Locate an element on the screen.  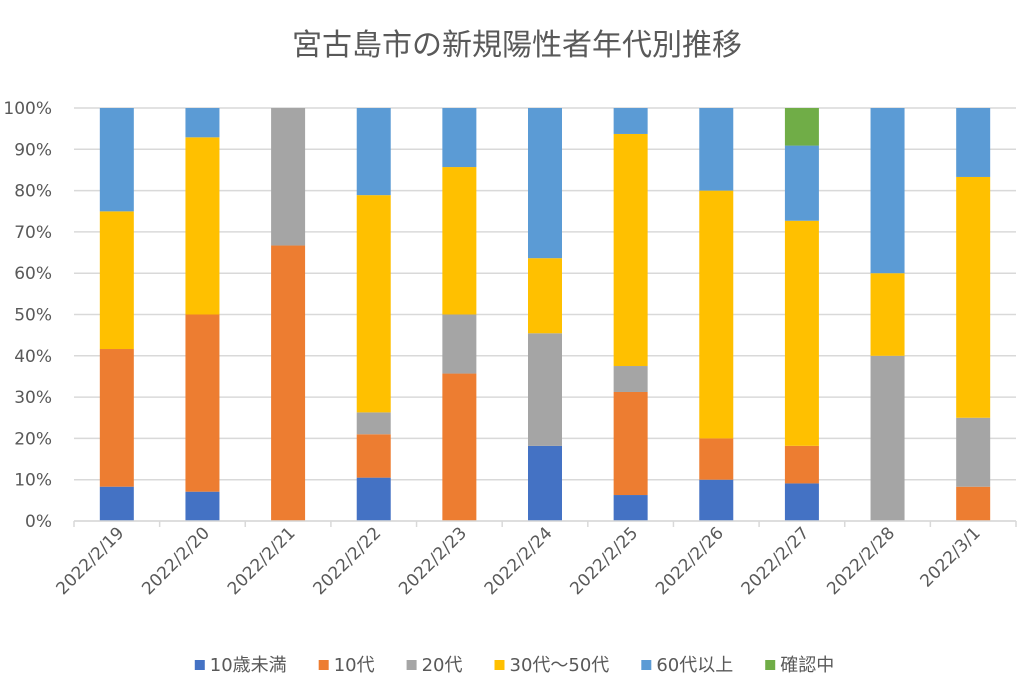
x-tick-label: 2022/2/20 is located at coordinates (176, 561).